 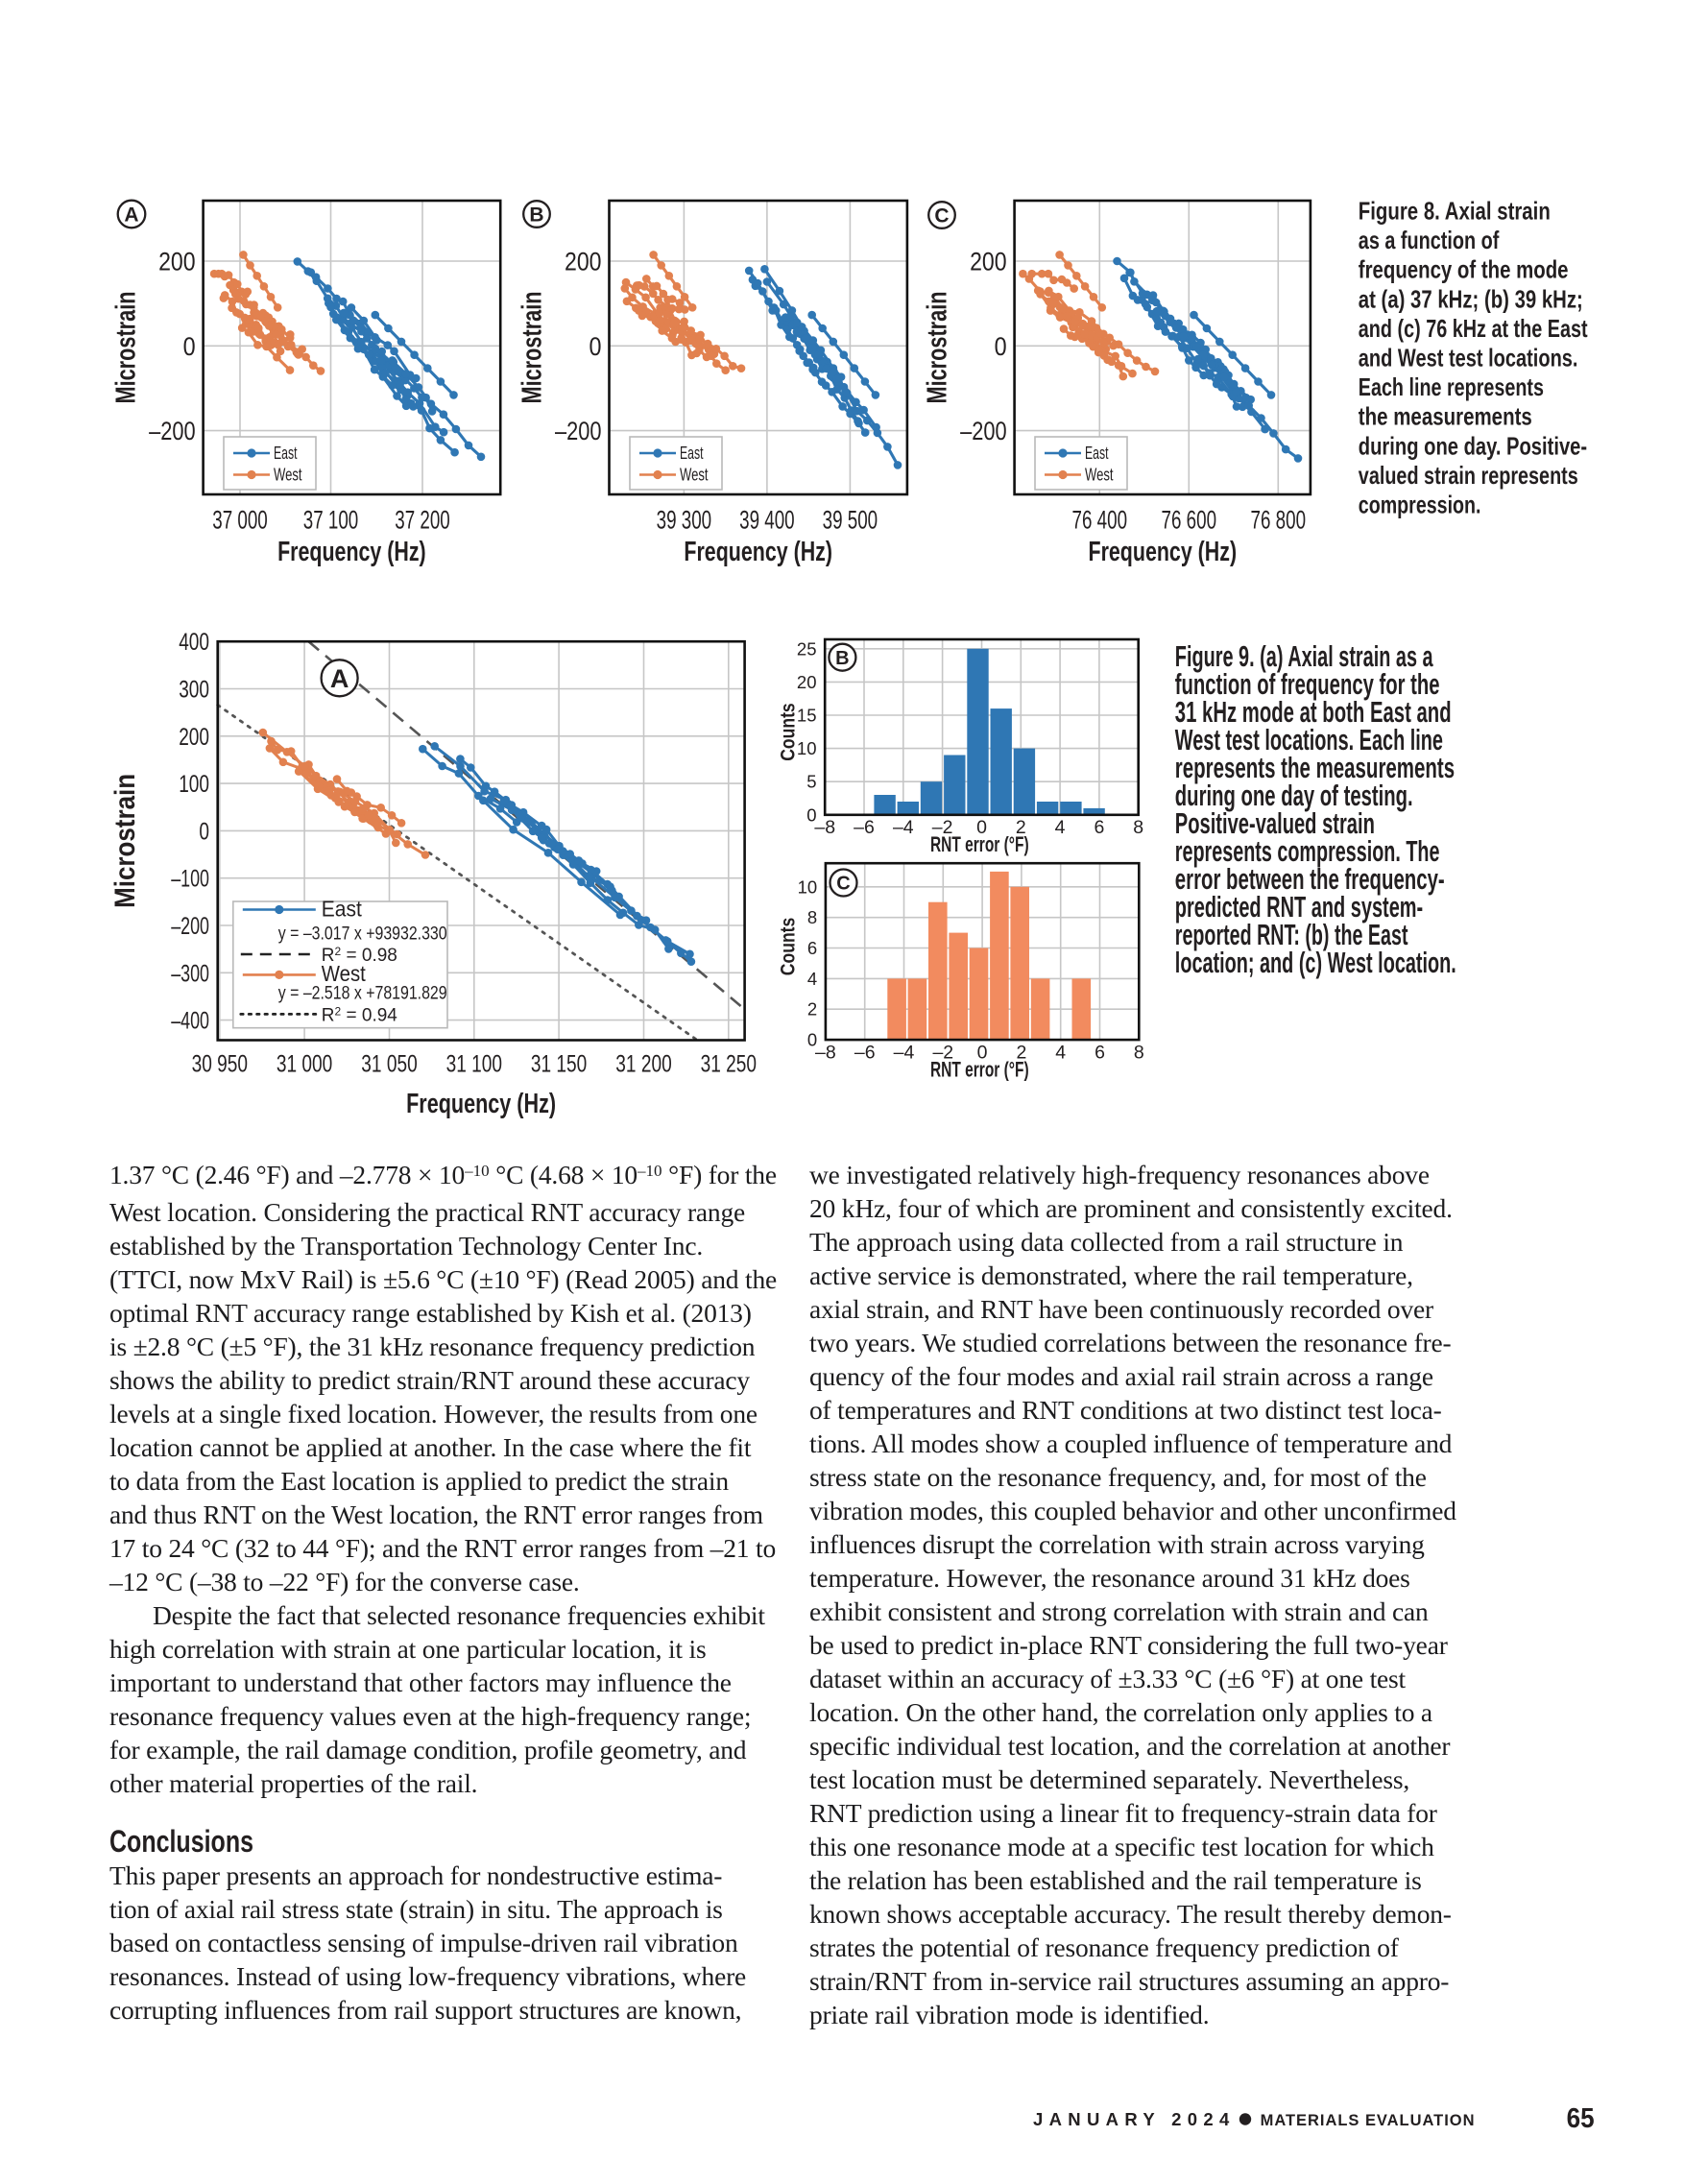 What do you see at coordinates (643, 1063) in the screenshot?
I see `svg-text: 31 200` at bounding box center [643, 1063].